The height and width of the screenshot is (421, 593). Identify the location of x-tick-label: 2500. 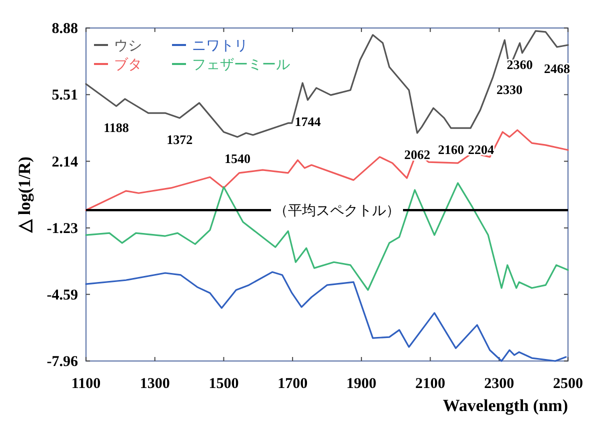
(568, 384).